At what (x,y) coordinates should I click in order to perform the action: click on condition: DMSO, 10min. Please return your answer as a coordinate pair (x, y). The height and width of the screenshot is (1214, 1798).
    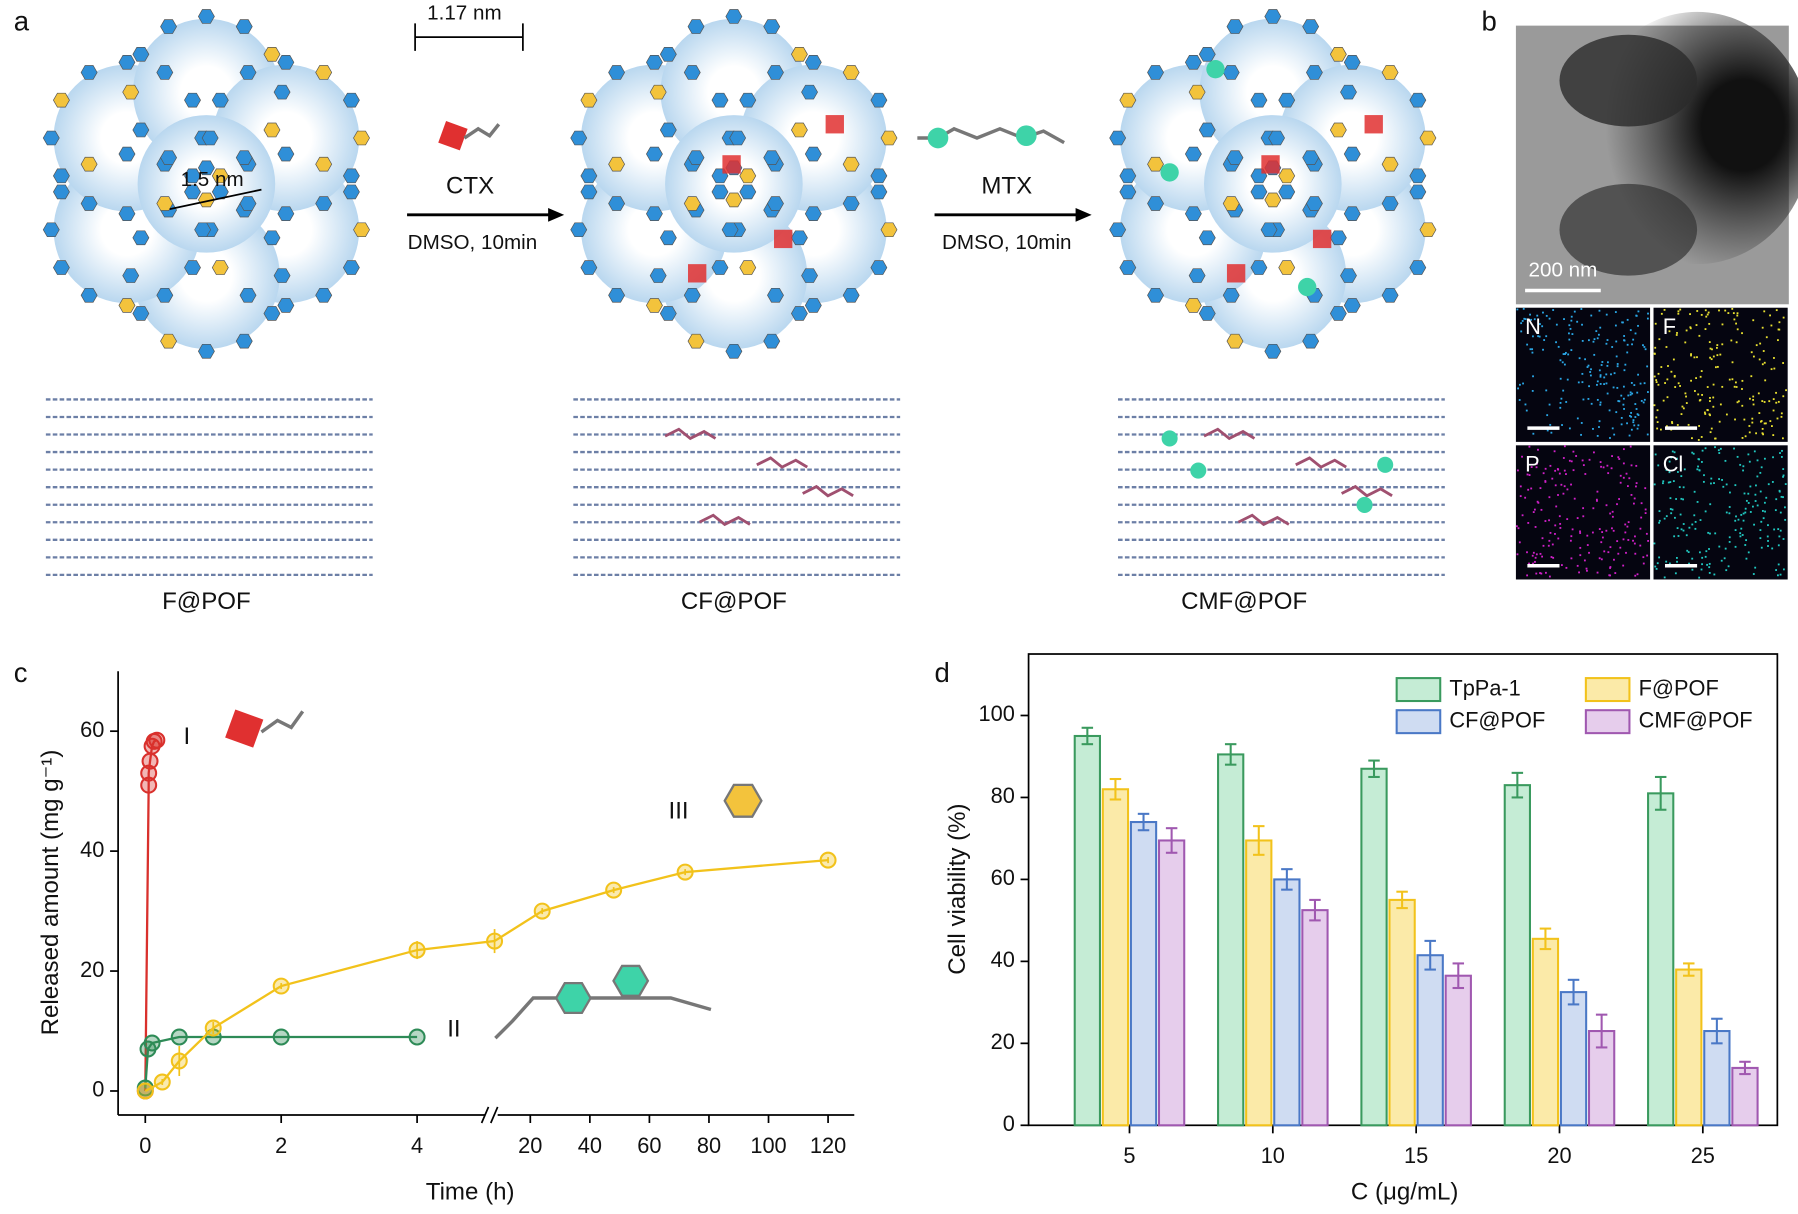
    Looking at the image, I should click on (1007, 242).